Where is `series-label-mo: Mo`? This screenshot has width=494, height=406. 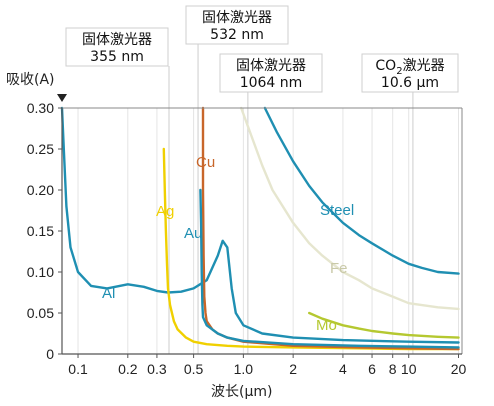
series-label-mo: Mo is located at coordinates (326, 325).